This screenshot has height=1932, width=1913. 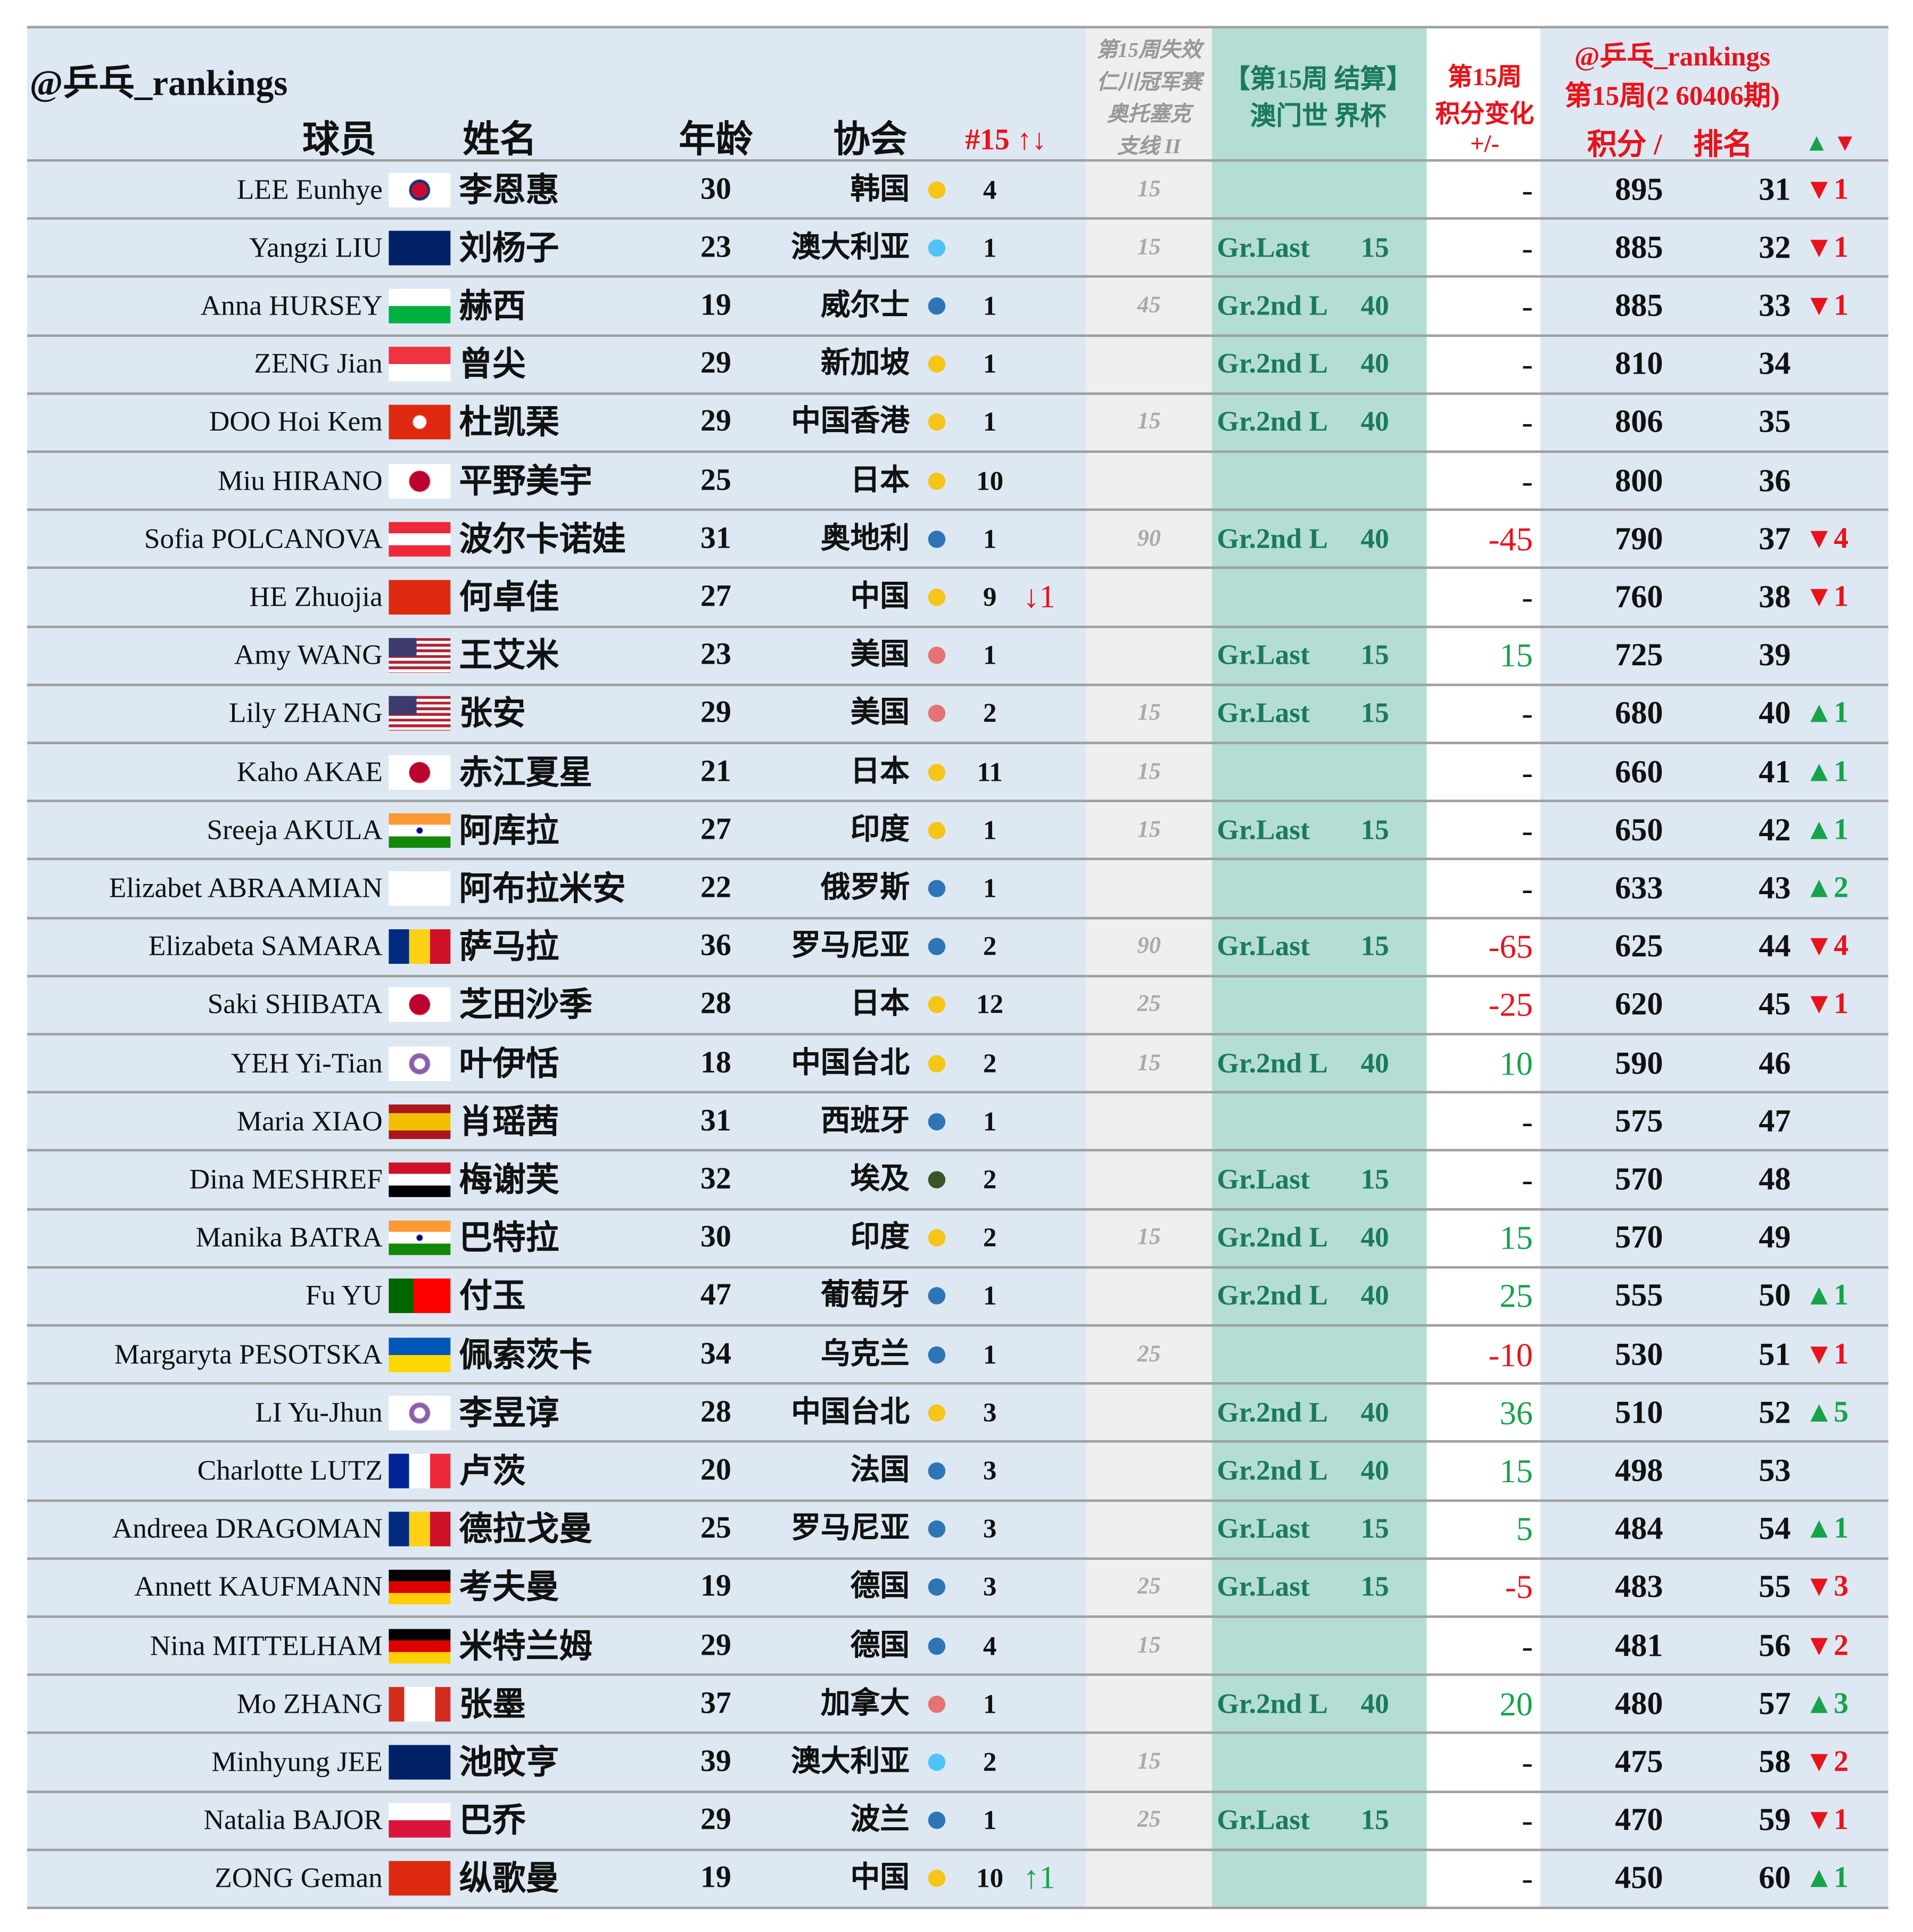 I want to click on rank: 55, so click(x=1775, y=1586).